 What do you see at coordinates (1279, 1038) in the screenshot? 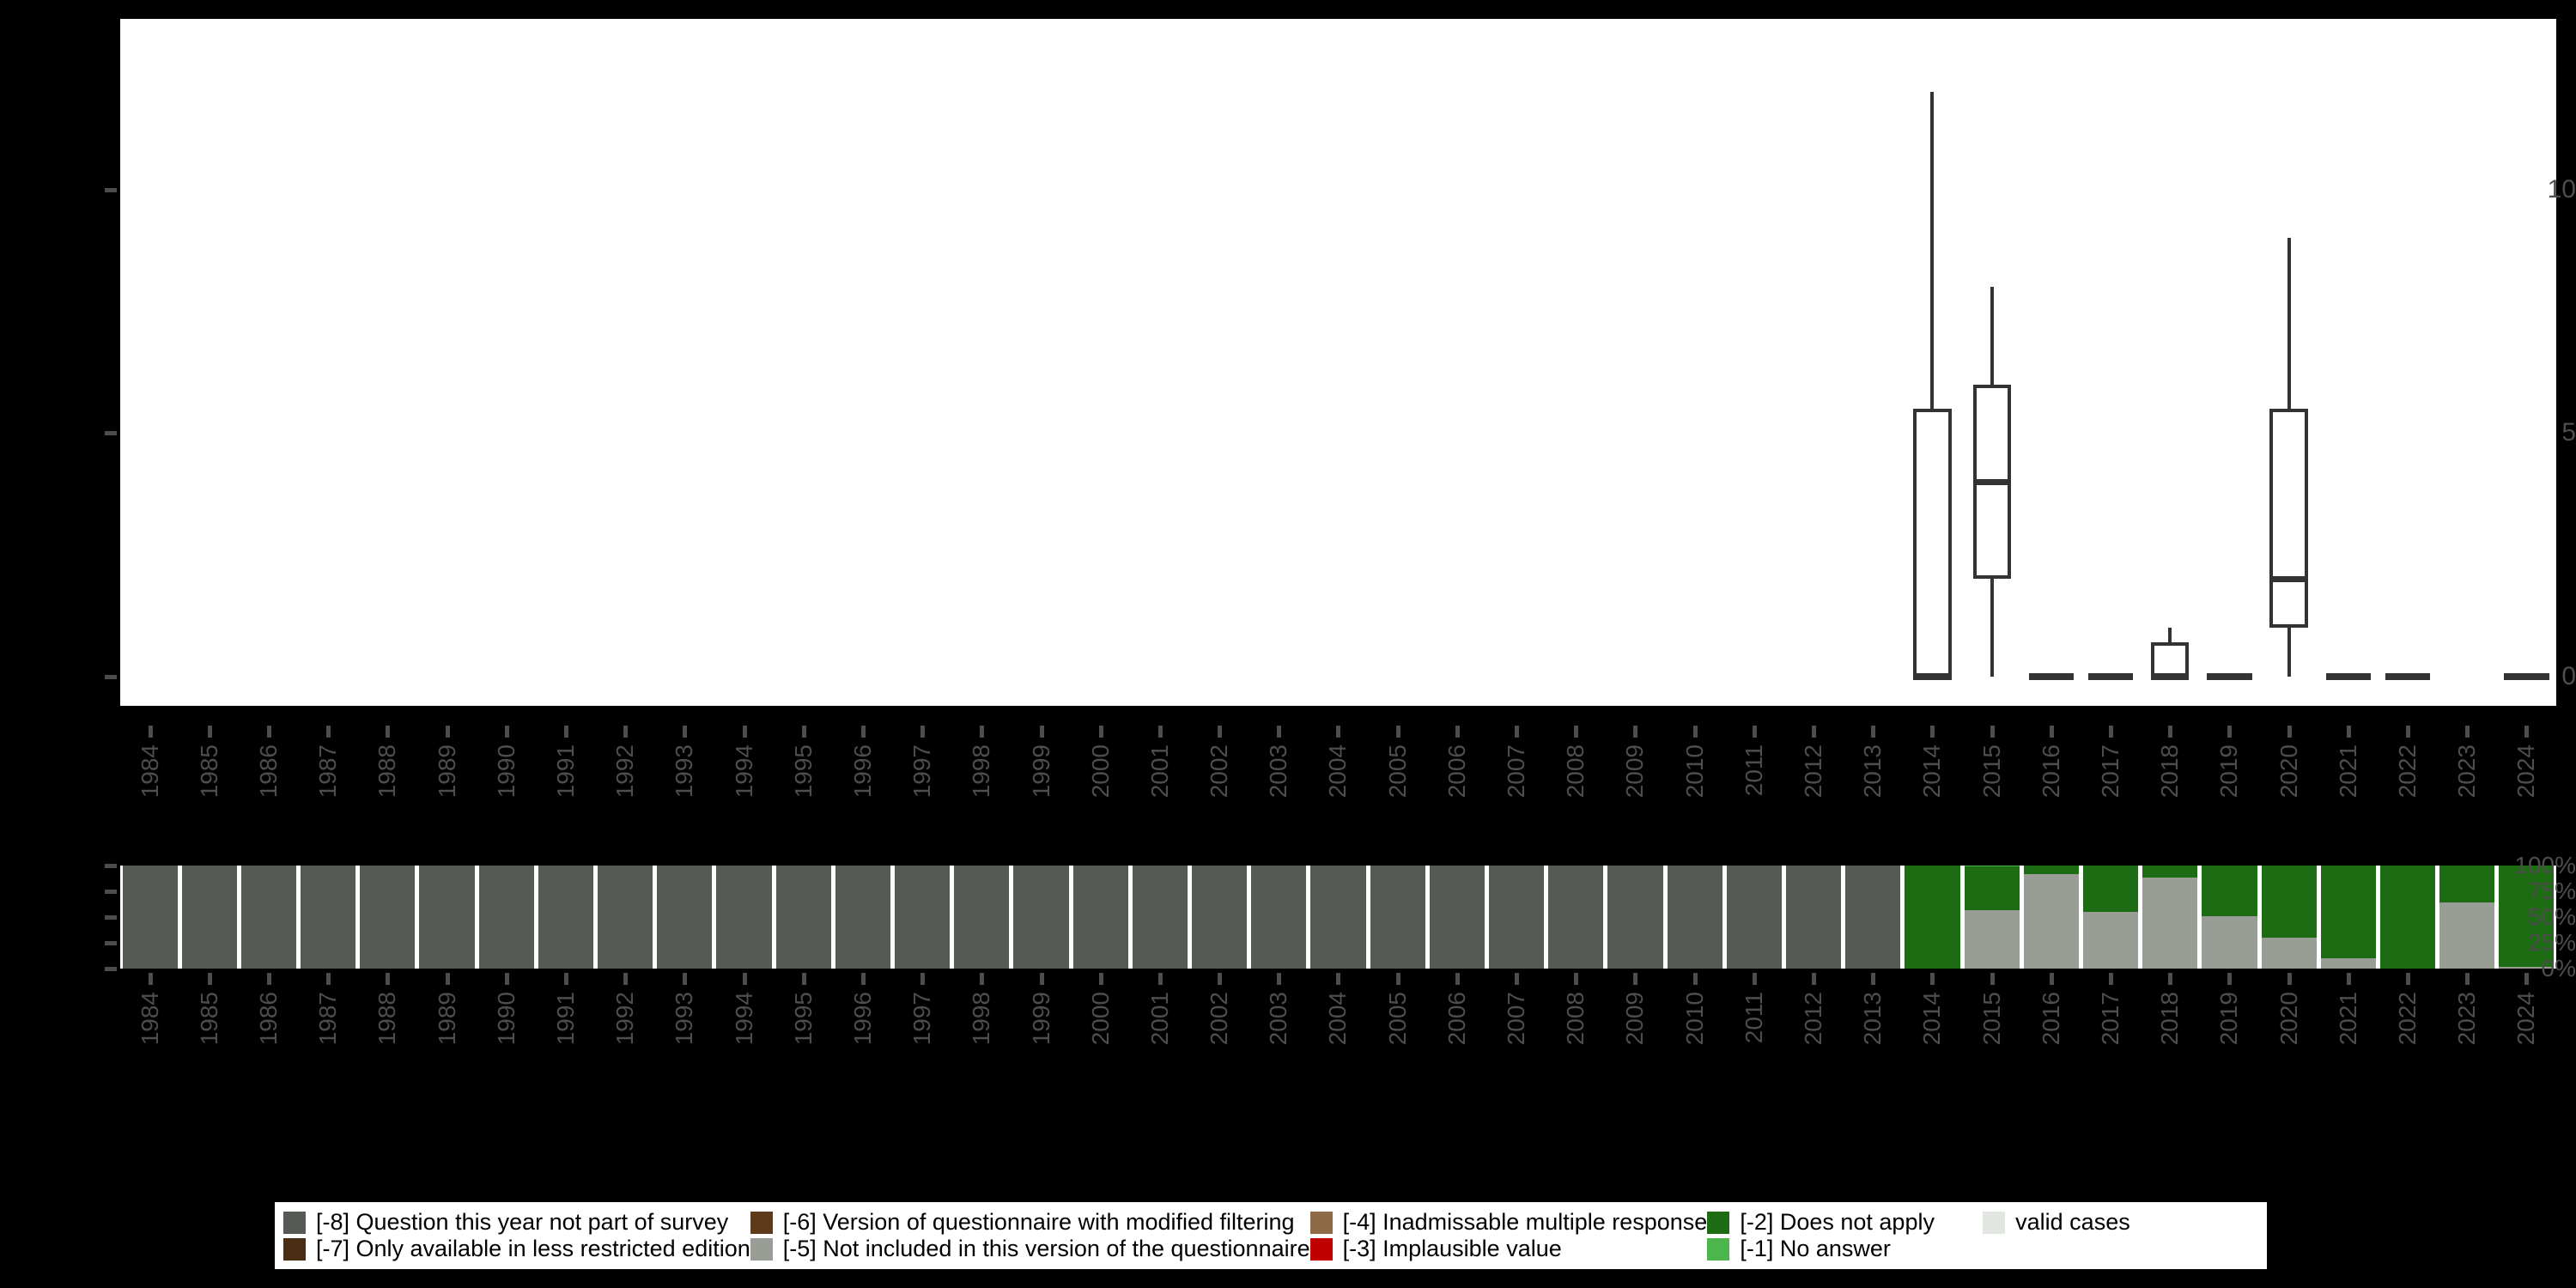
I see `x-axis-tick-2003: 2003` at bounding box center [1279, 1038].